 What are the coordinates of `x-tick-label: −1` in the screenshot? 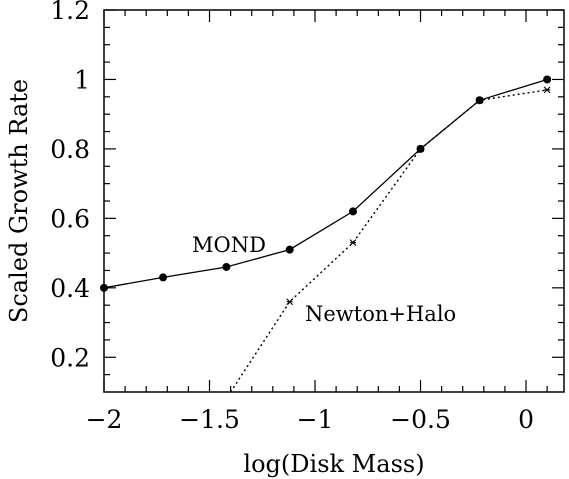 It's located at (315, 419).